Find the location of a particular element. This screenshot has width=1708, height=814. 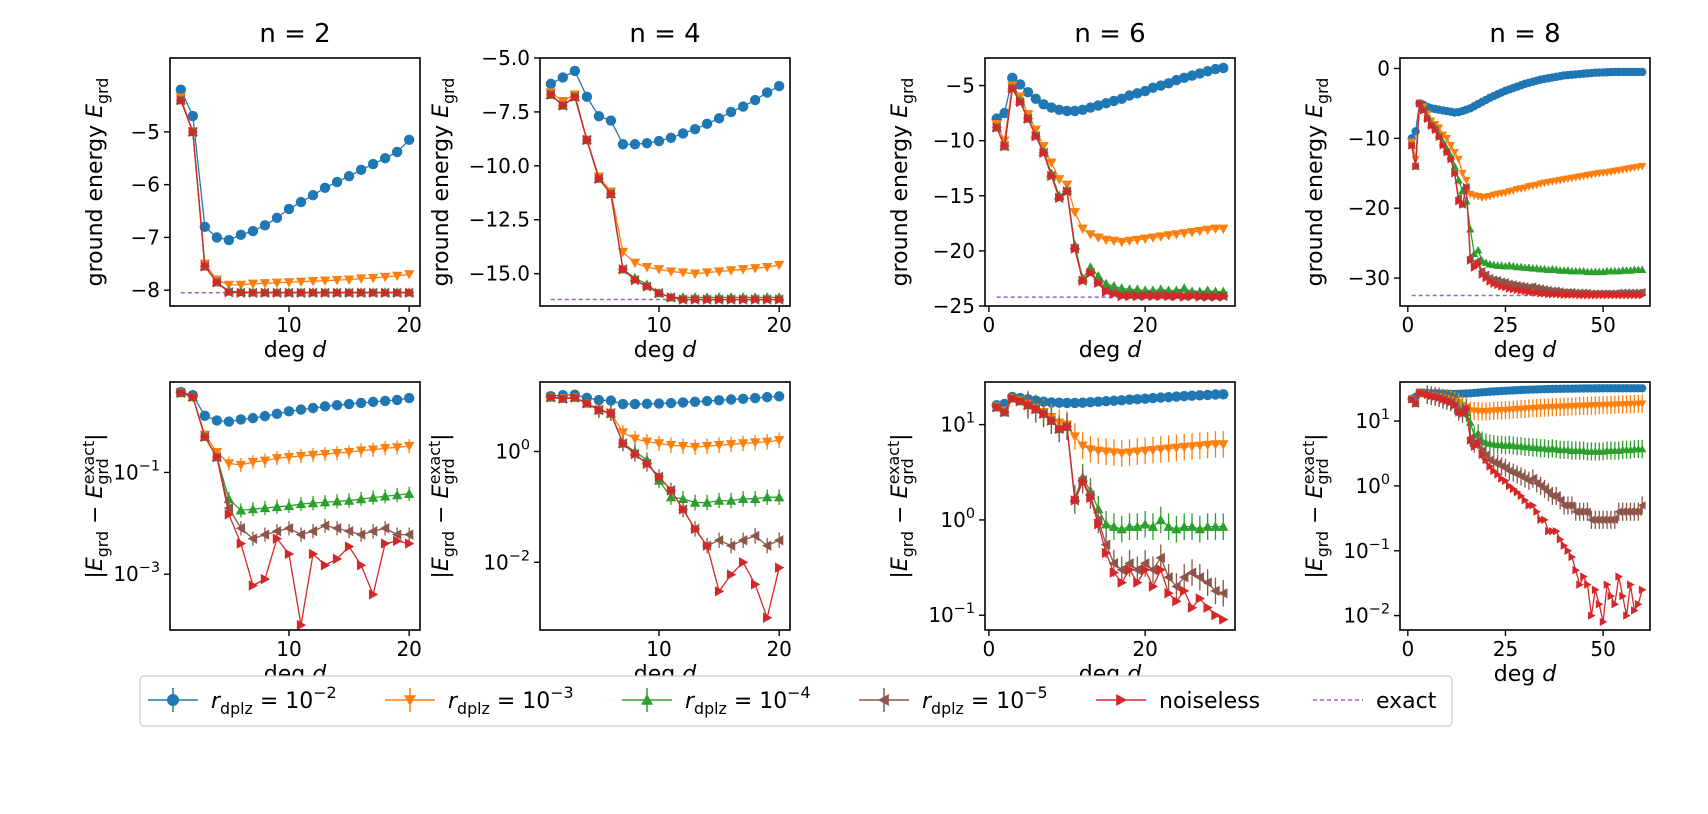

y-tick-label: 10⁰ is located at coordinates (1372, 485).